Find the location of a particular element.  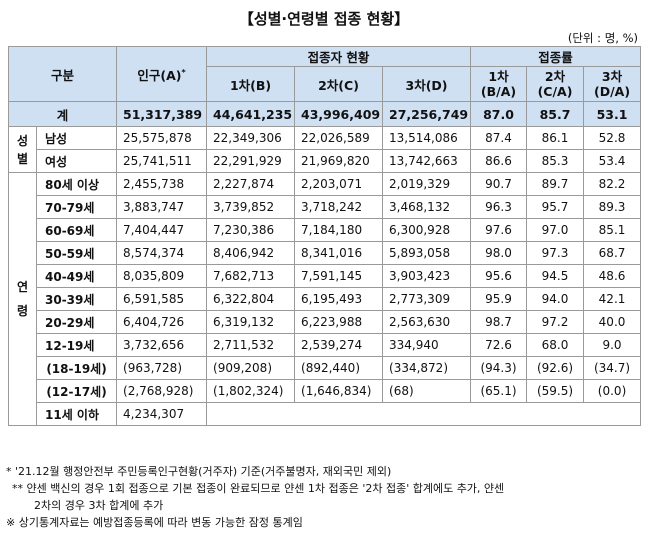

cell-rate1: 98.7 is located at coordinates (499, 322).